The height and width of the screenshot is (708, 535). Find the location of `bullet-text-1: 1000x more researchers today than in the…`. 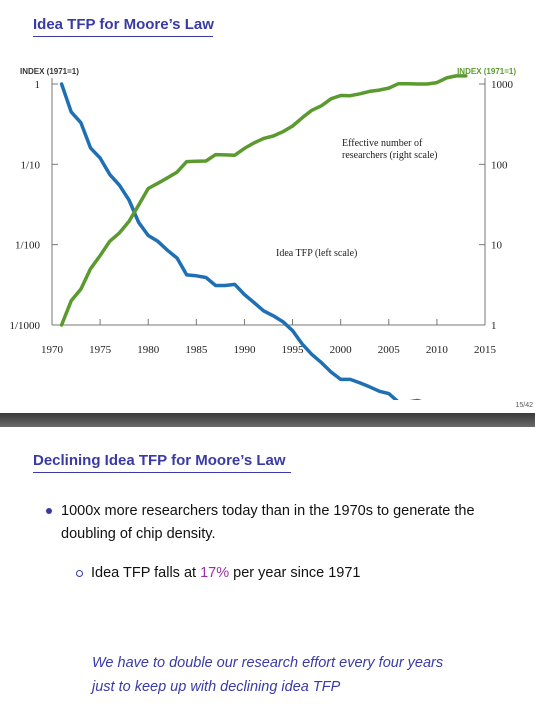

bullet-text-1: 1000x more researchers today than in the… is located at coordinates (268, 522).